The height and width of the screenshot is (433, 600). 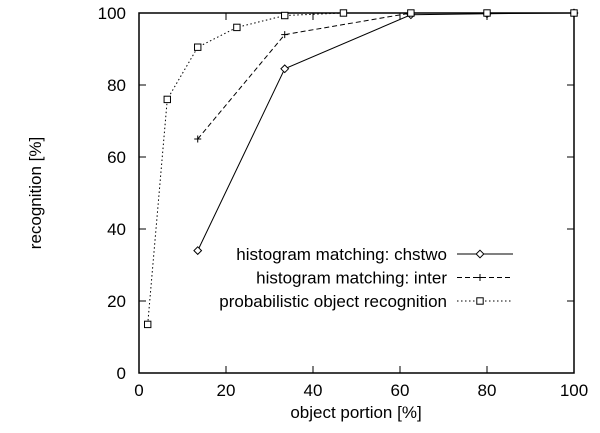 I want to click on y-tick-label: 20, so click(x=116, y=301).